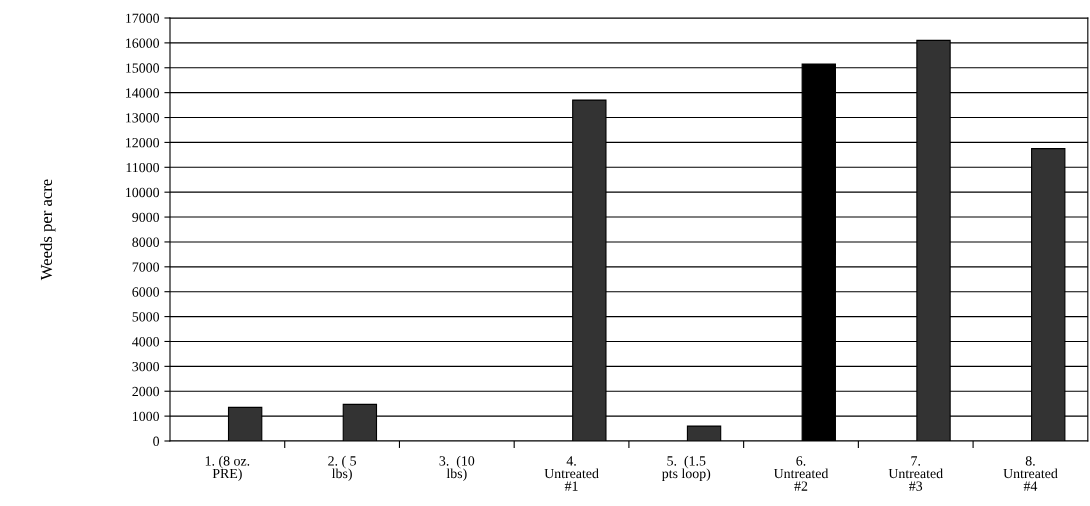 This screenshot has width=1090, height=506. I want to click on x-tick-label: 8. Untreated #4, so click(1030, 473).